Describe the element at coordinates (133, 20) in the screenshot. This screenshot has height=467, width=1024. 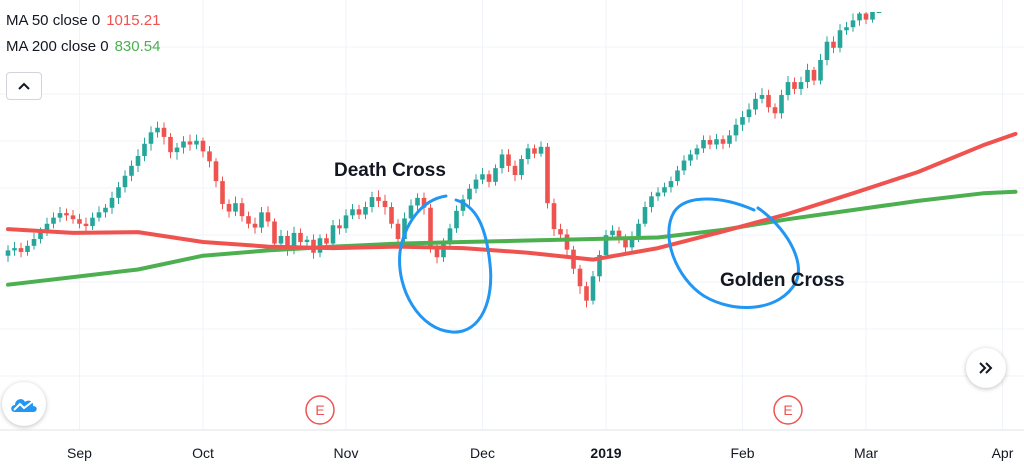
I see `ma50-legend-value: 1015.21` at that location.